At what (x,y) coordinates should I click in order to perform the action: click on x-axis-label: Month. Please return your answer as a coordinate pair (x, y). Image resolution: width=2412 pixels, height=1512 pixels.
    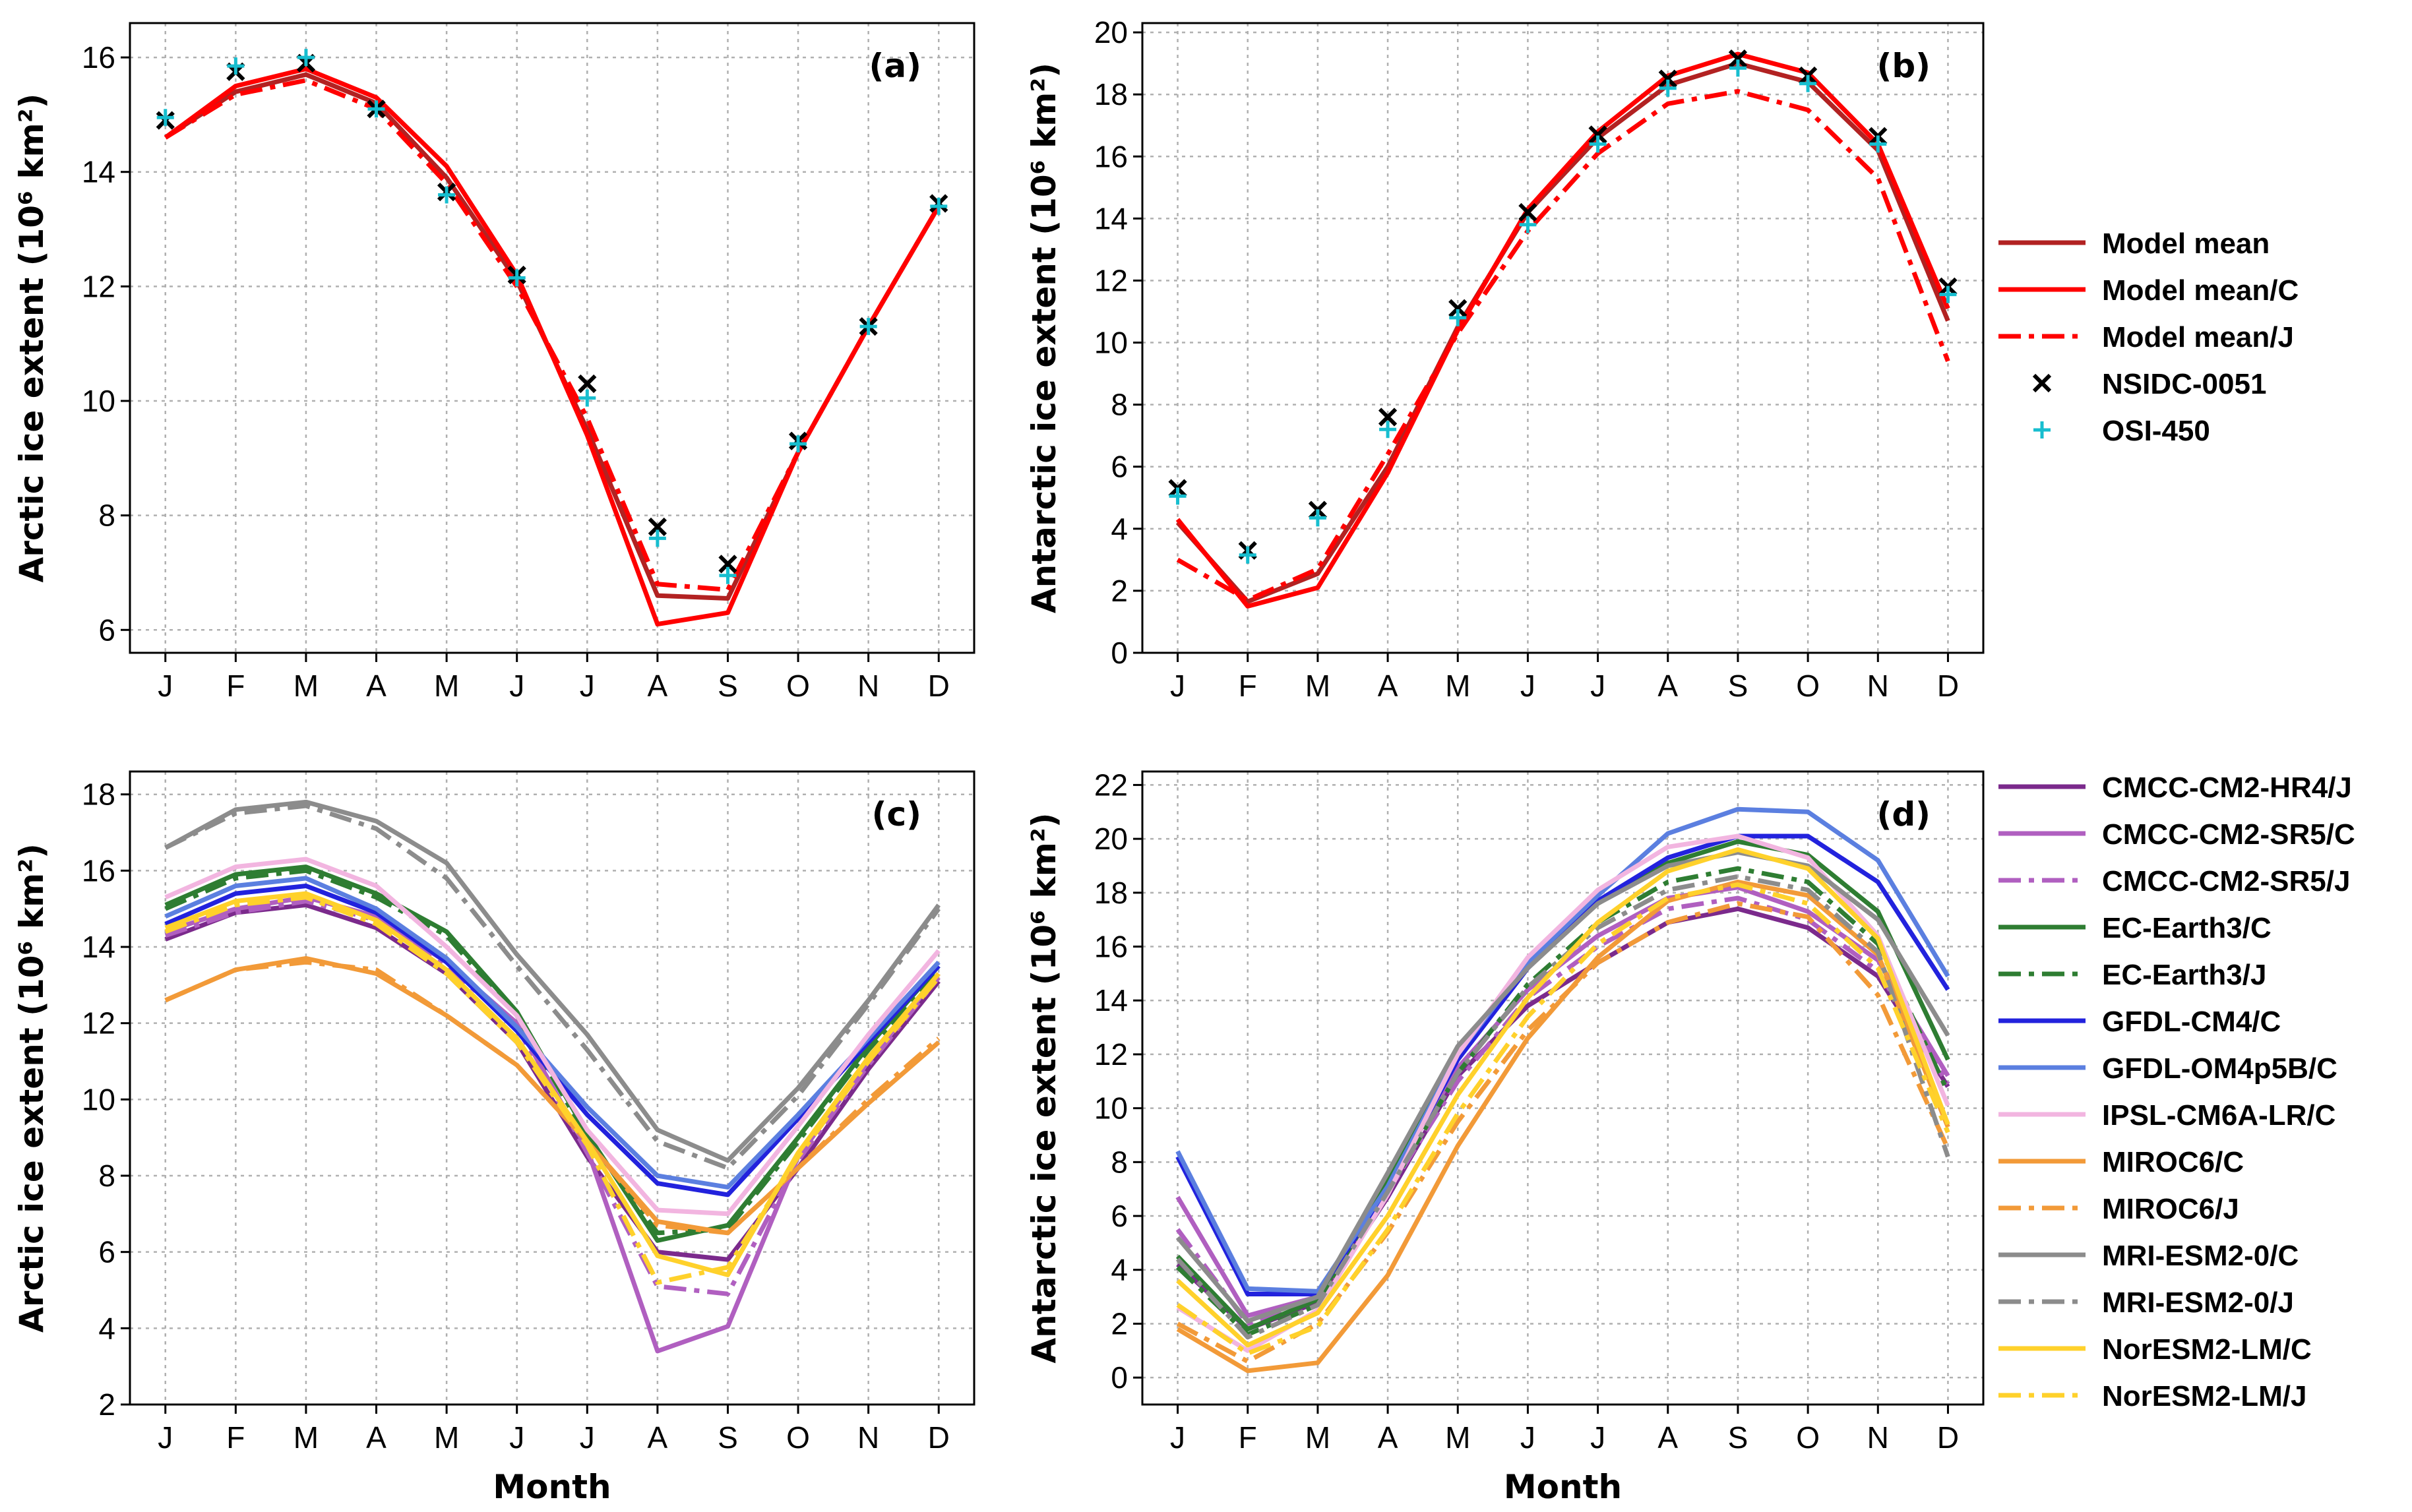
    Looking at the image, I should click on (1563, 1487).